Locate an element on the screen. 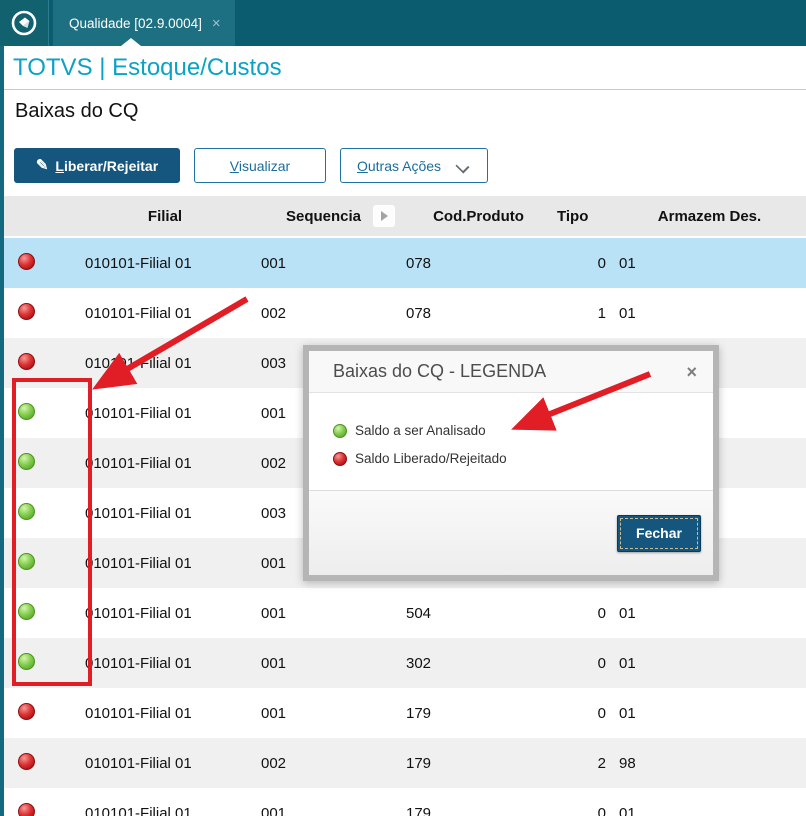  header-sort-cell is located at coordinates (383, 216).